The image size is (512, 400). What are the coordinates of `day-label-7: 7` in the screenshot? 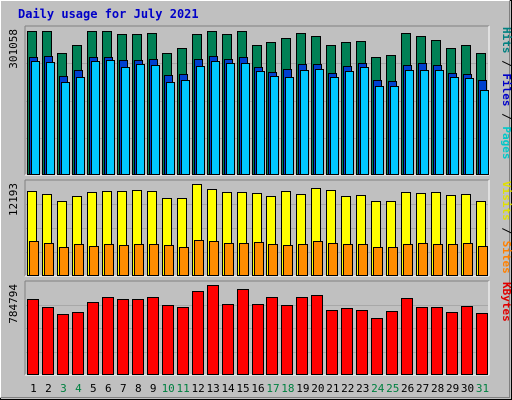 It's located at (123, 388).